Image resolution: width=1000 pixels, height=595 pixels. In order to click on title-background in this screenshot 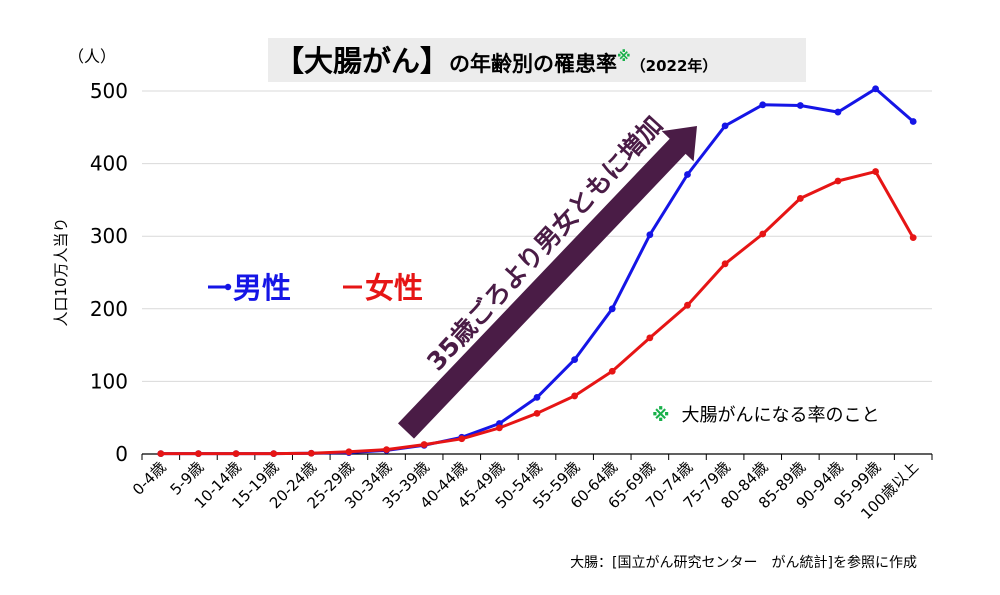, I will do `click(537, 60)`.